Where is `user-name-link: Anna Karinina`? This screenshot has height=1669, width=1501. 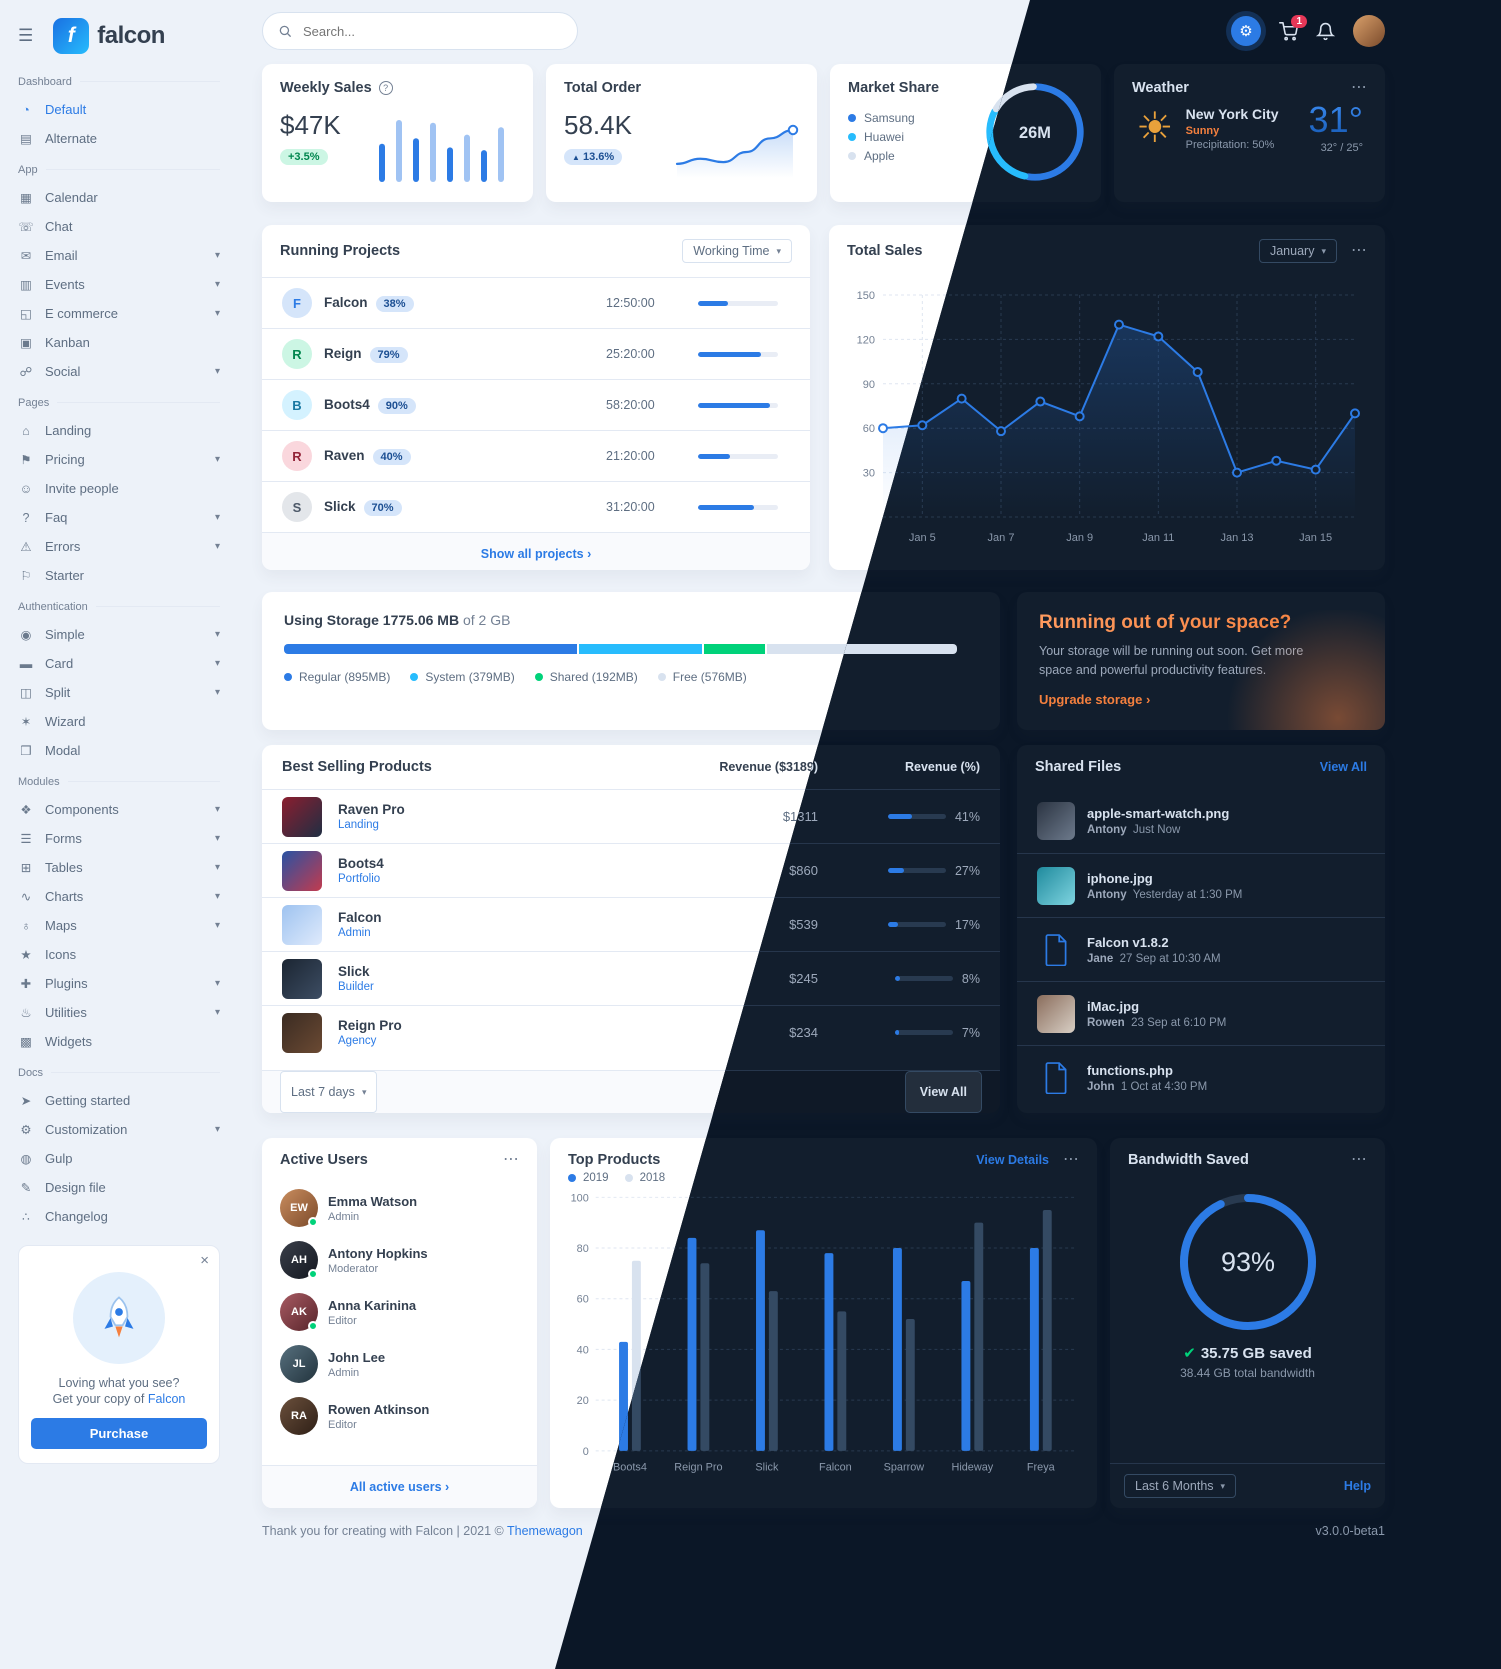
user-name-link: Anna Karinina is located at coordinates (372, 1305).